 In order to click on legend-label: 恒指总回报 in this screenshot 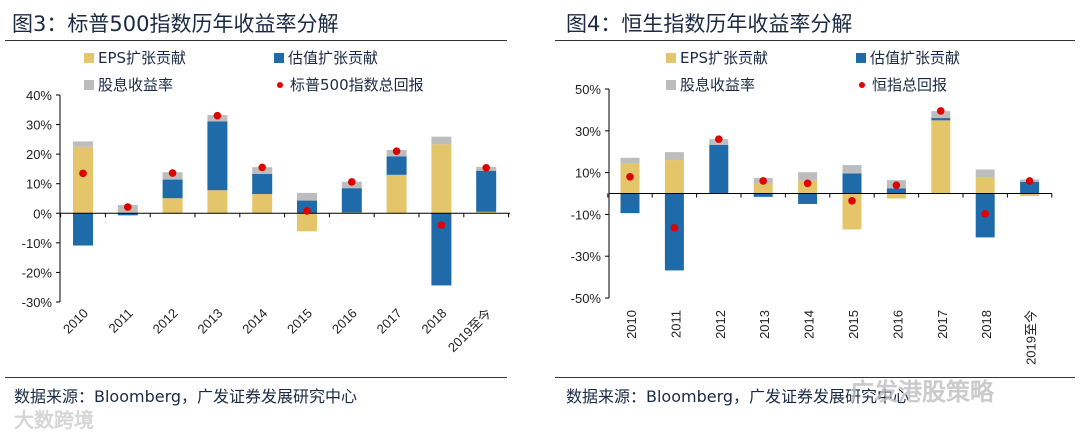, I will do `click(910, 85)`.